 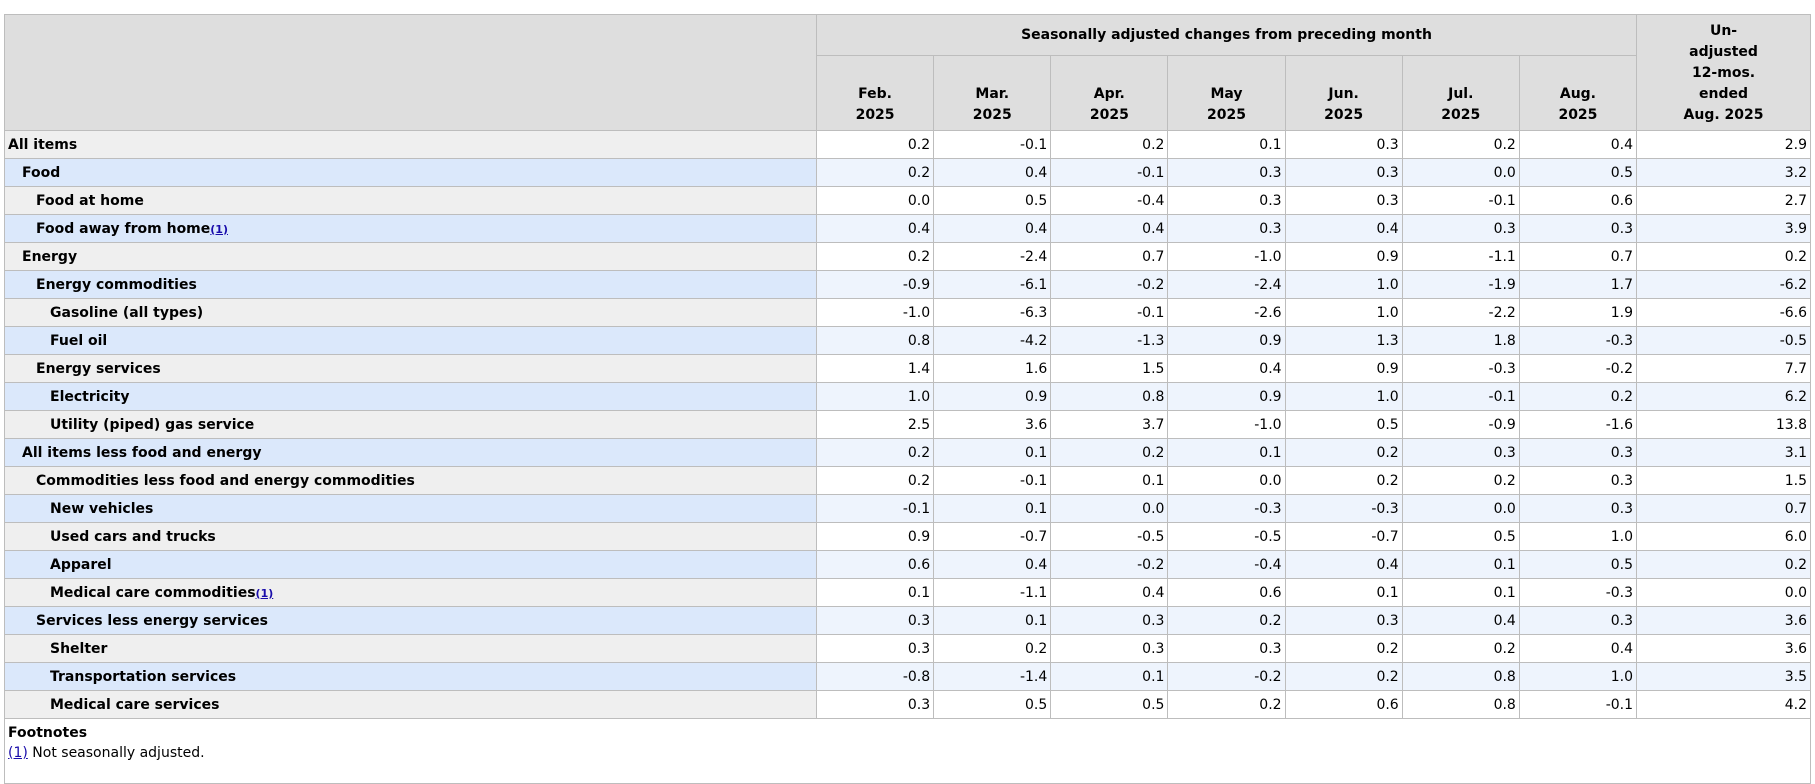 What do you see at coordinates (410, 536) in the screenshot?
I see `row-label: Used cars and trucks` at bounding box center [410, 536].